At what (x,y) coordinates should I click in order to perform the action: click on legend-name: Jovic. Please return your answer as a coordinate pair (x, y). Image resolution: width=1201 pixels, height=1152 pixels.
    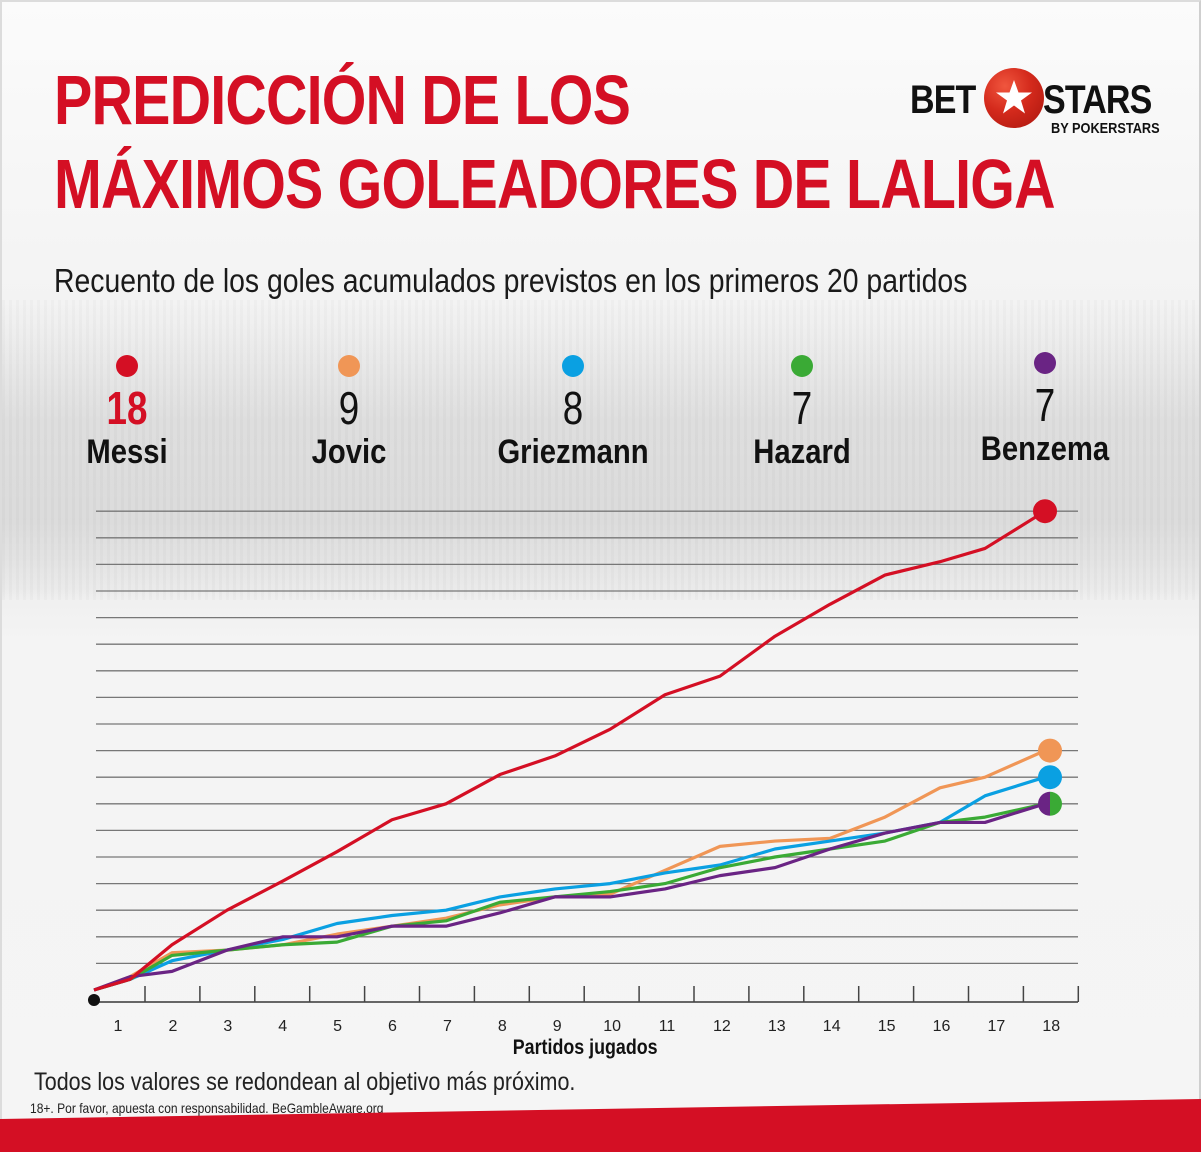
    Looking at the image, I should click on (349, 452).